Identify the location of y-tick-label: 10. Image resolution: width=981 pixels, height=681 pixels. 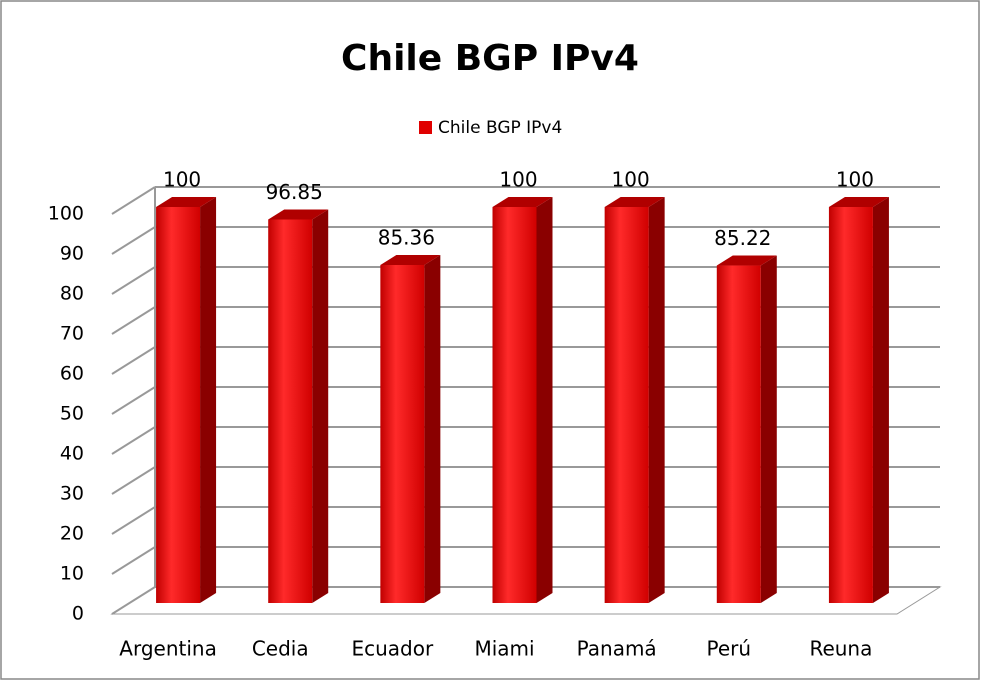
(72, 574).